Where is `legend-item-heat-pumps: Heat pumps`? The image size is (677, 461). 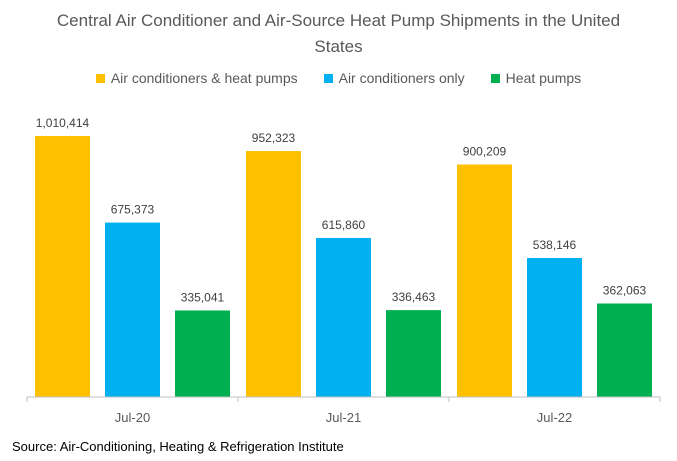 legend-item-heat-pumps: Heat pumps is located at coordinates (536, 78).